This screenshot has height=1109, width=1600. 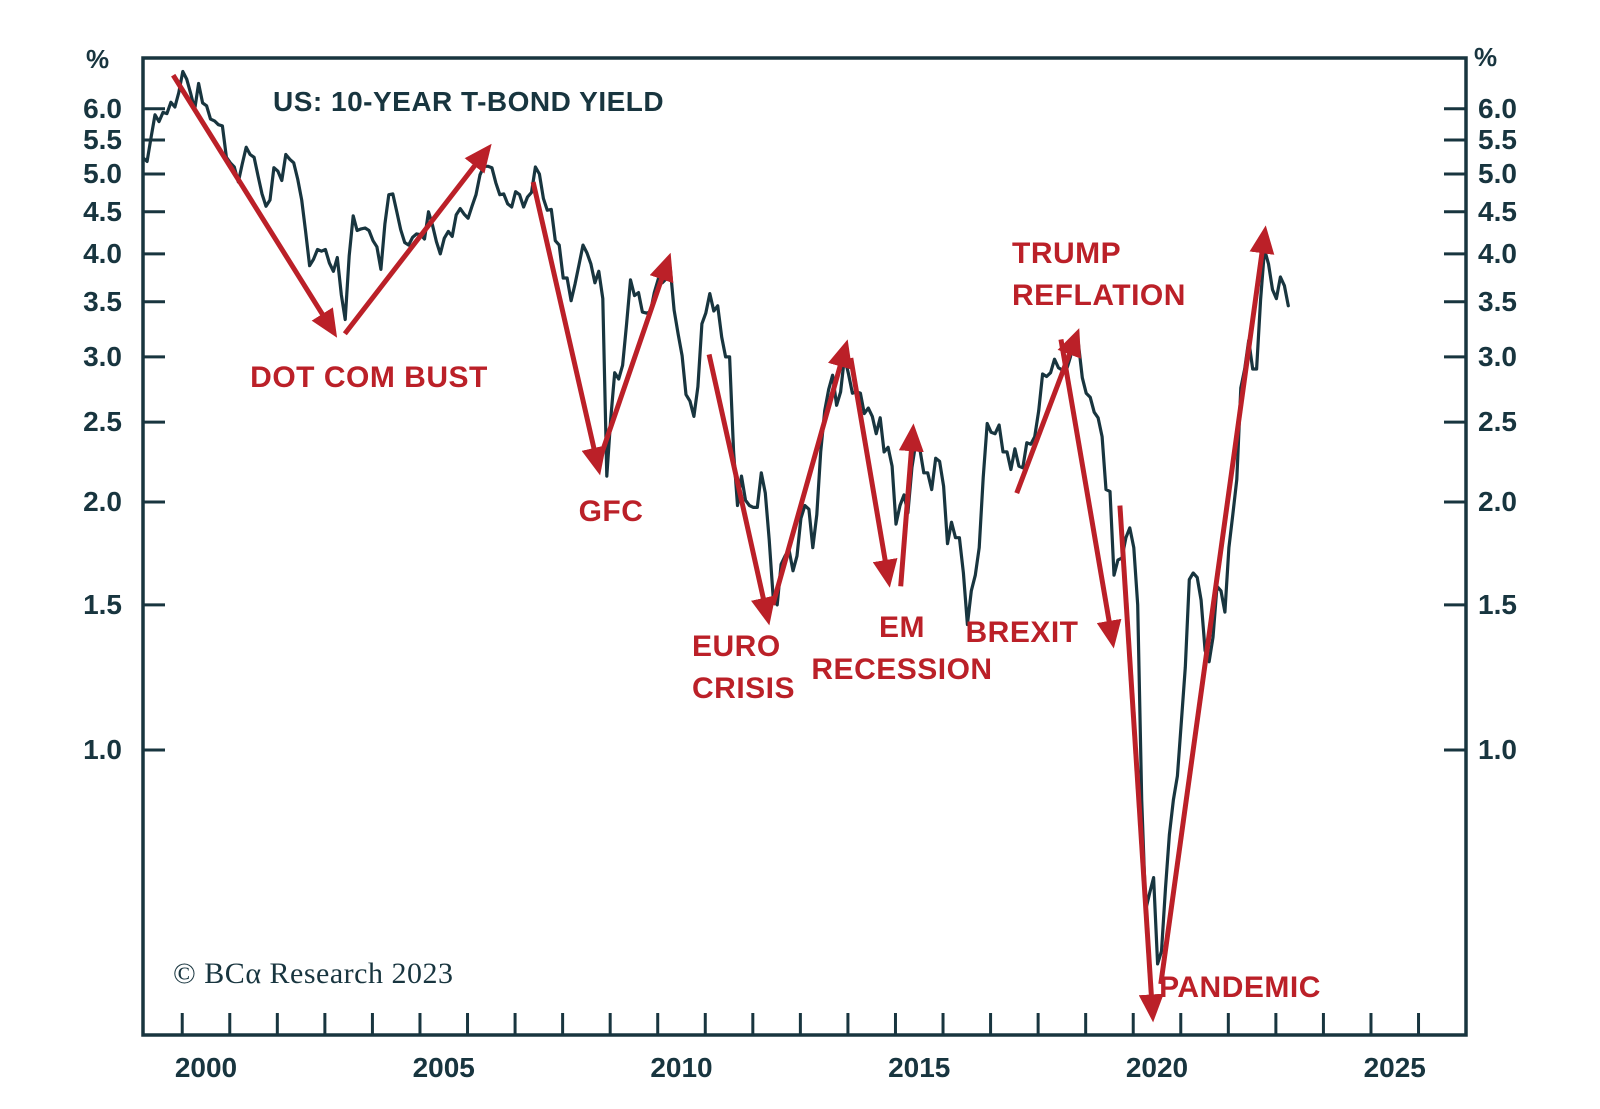 I want to click on event-arrow-dotcom-down, so click(x=254, y=205).